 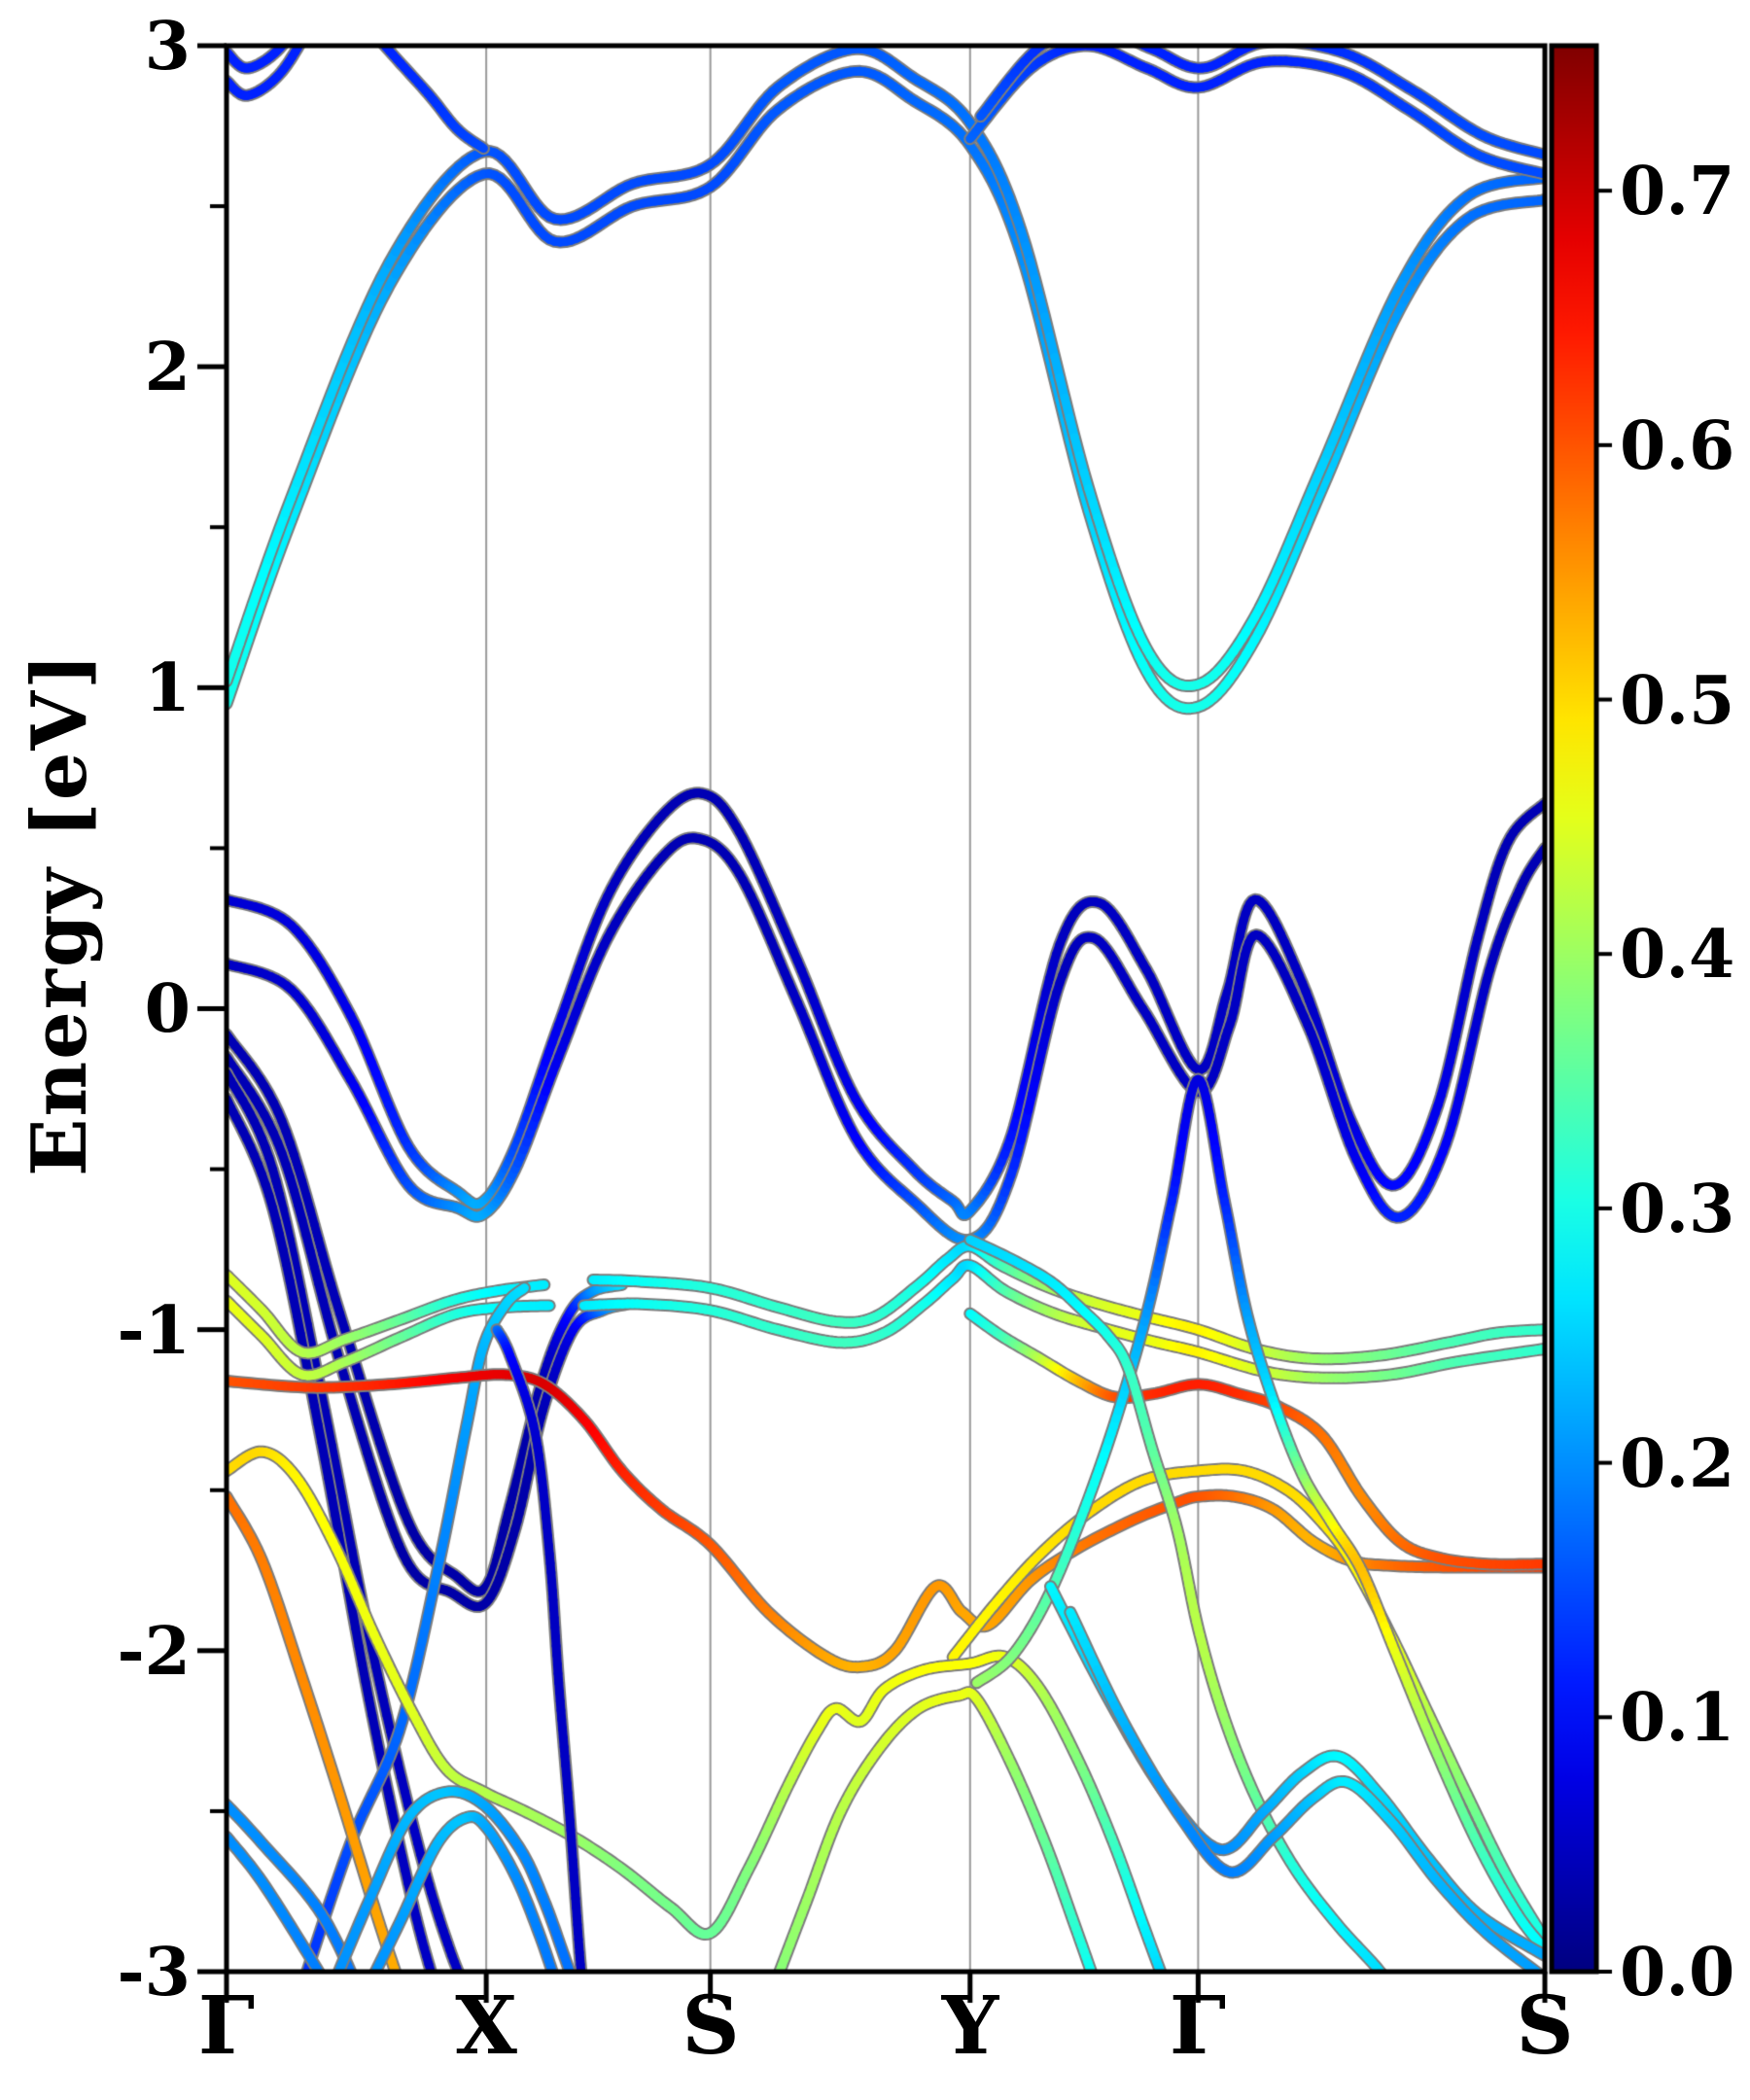 I want to click on colorbar-tick-label: 0.6, so click(x=1677, y=446).